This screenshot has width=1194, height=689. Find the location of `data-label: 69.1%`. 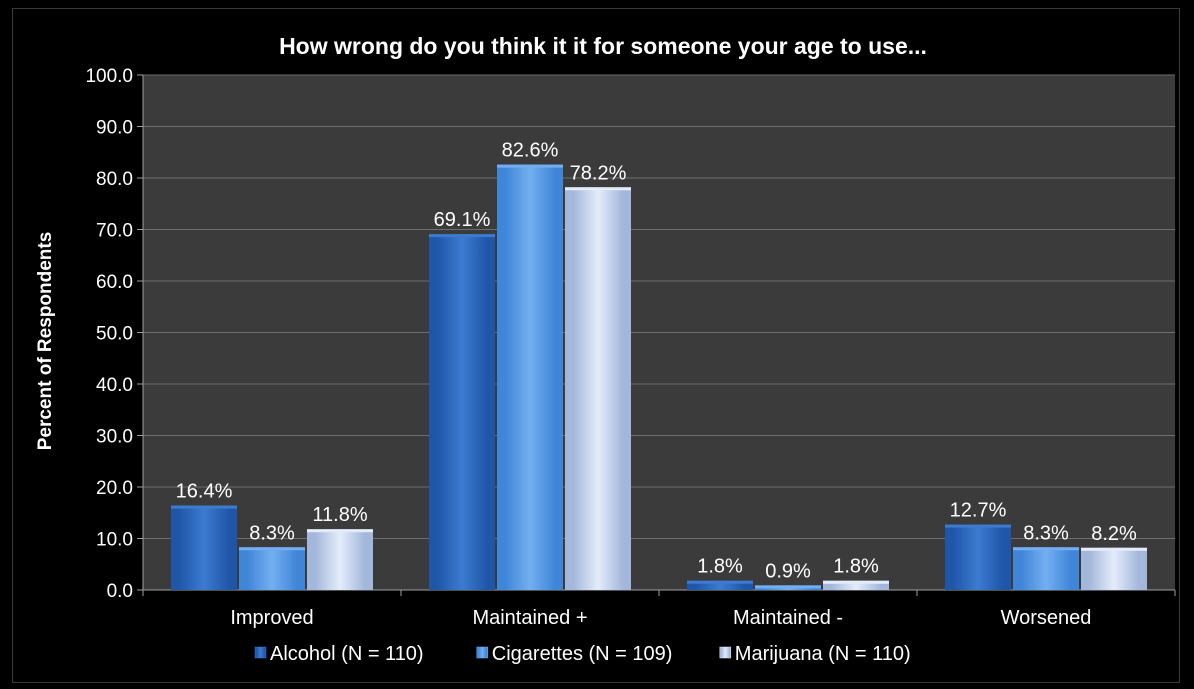

data-label: 69.1% is located at coordinates (462, 220).